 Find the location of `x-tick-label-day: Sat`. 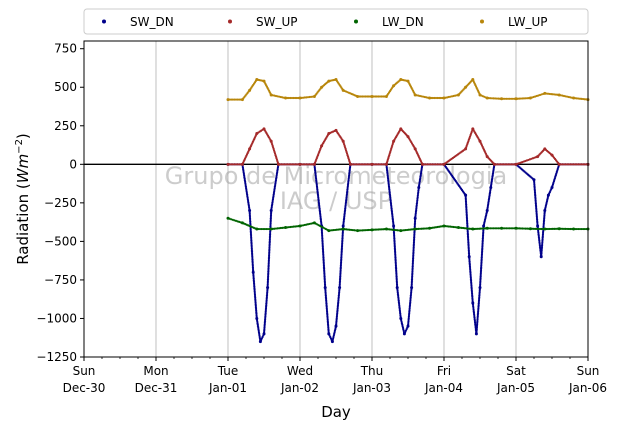

x-tick-label-day: Sat is located at coordinates (516, 371).